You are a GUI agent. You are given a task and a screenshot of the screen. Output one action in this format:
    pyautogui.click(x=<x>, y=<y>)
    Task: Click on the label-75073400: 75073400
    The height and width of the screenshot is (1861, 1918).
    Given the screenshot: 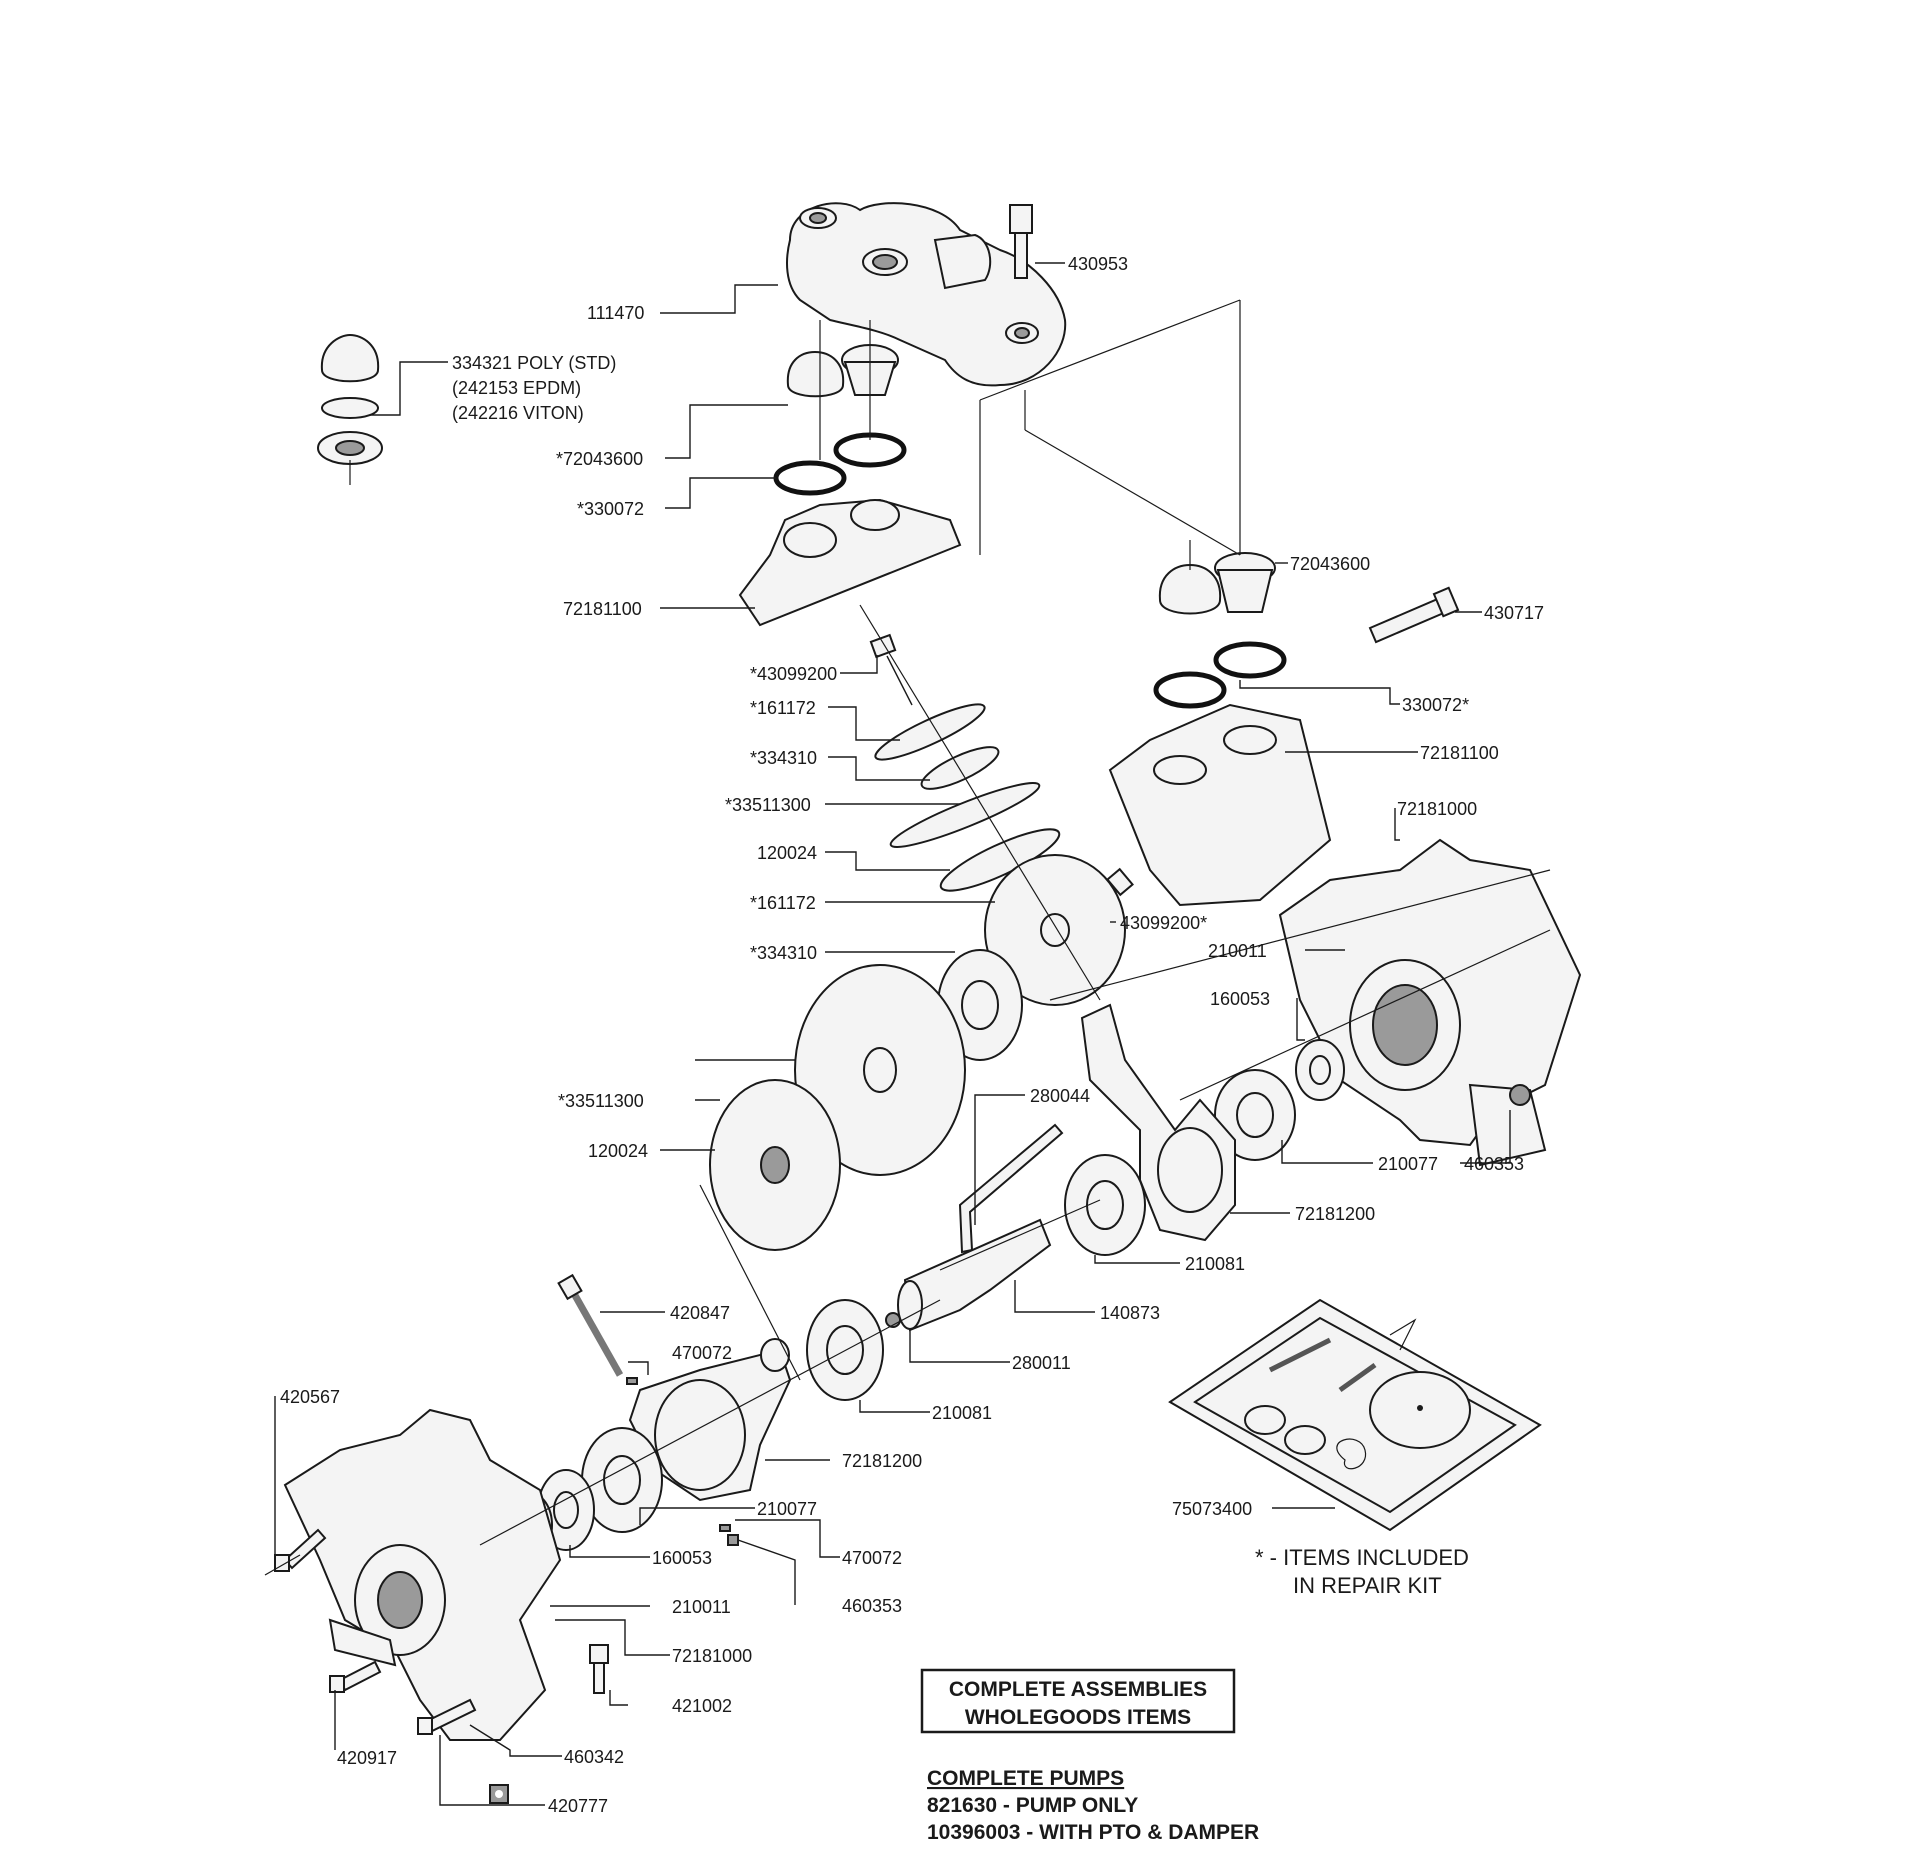 What is the action you would take?
    pyautogui.click(x=1212, y=1509)
    